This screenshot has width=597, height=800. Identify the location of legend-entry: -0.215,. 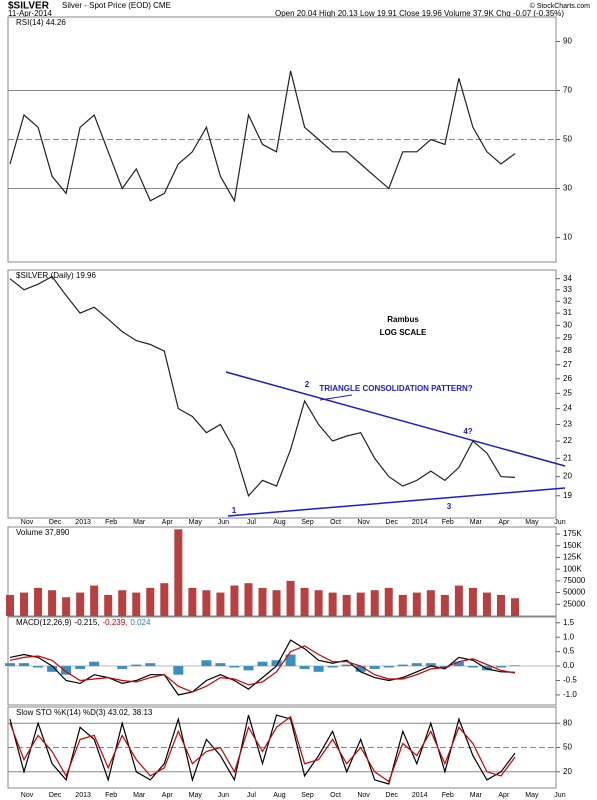
(87, 622).